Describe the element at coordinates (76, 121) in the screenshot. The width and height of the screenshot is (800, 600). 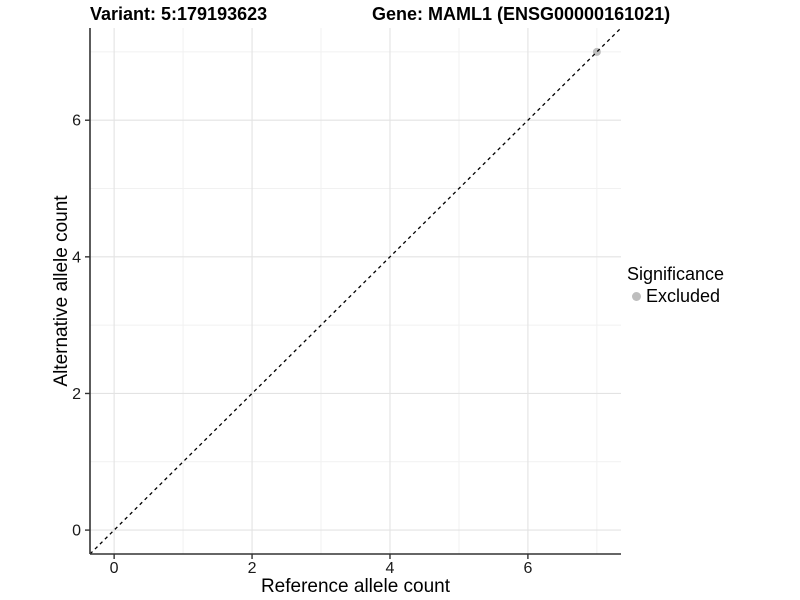
I see `y-tick-label: 6` at that location.